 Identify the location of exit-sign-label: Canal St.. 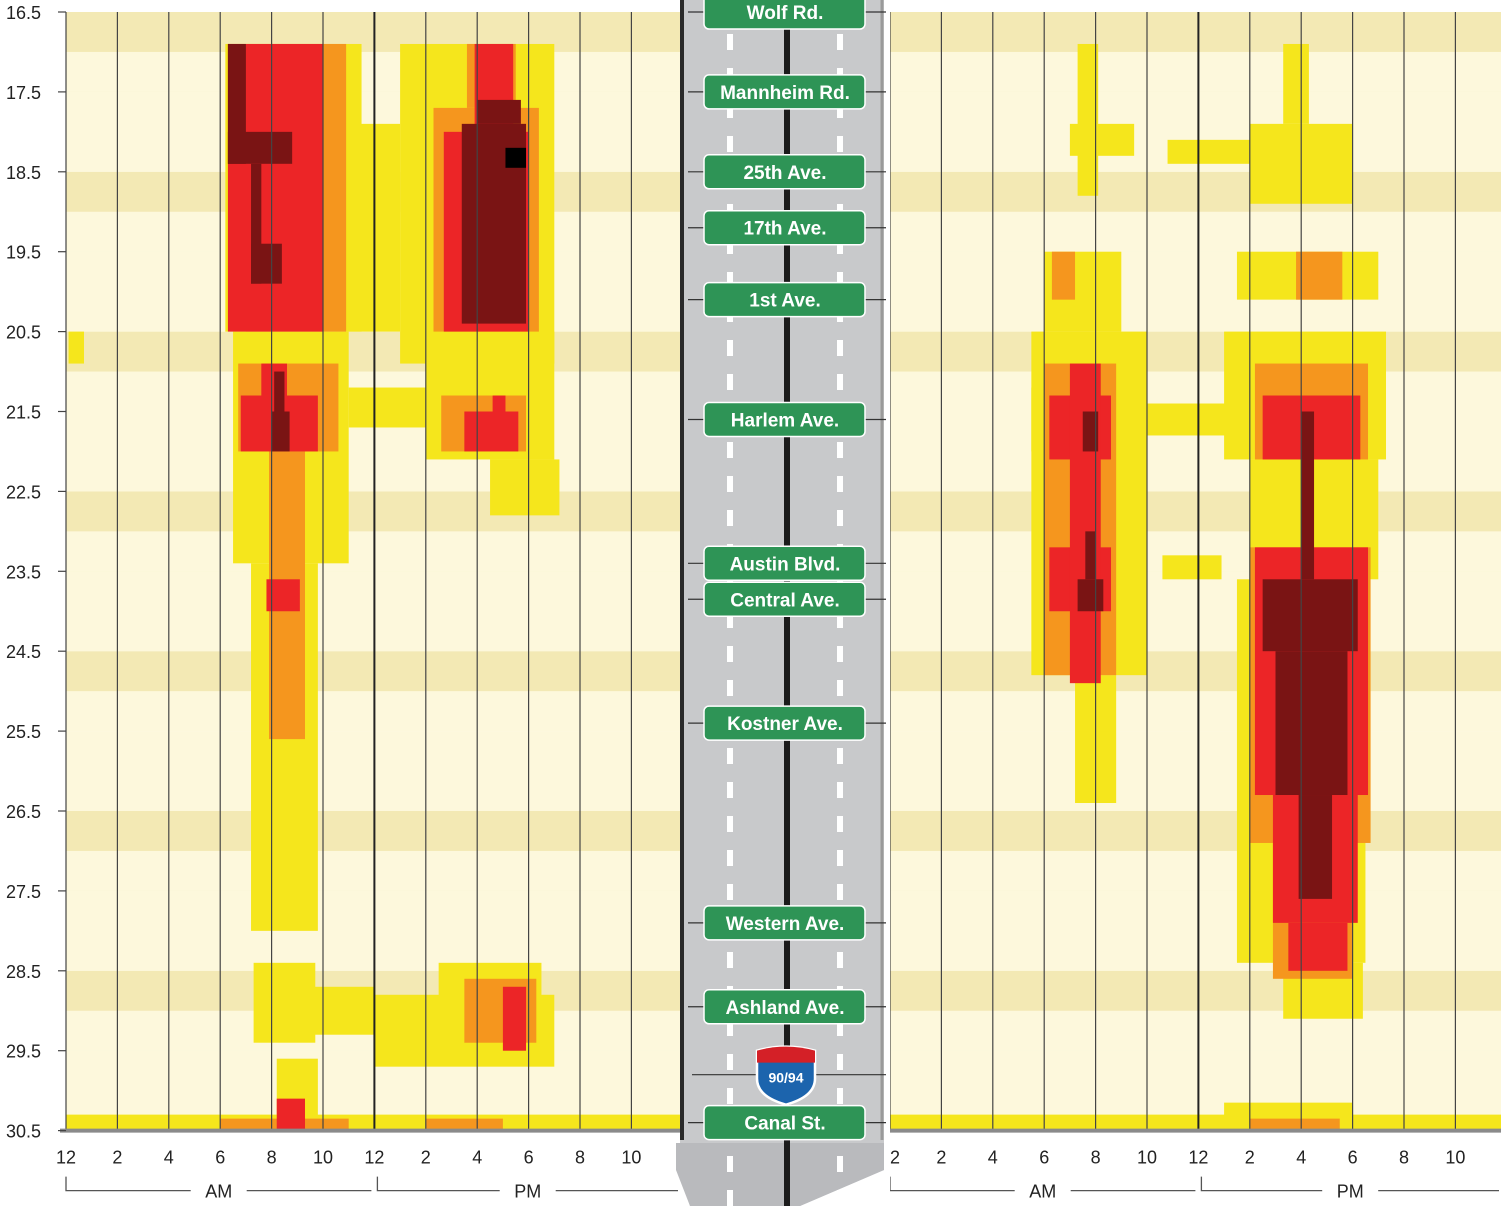
(784, 1124).